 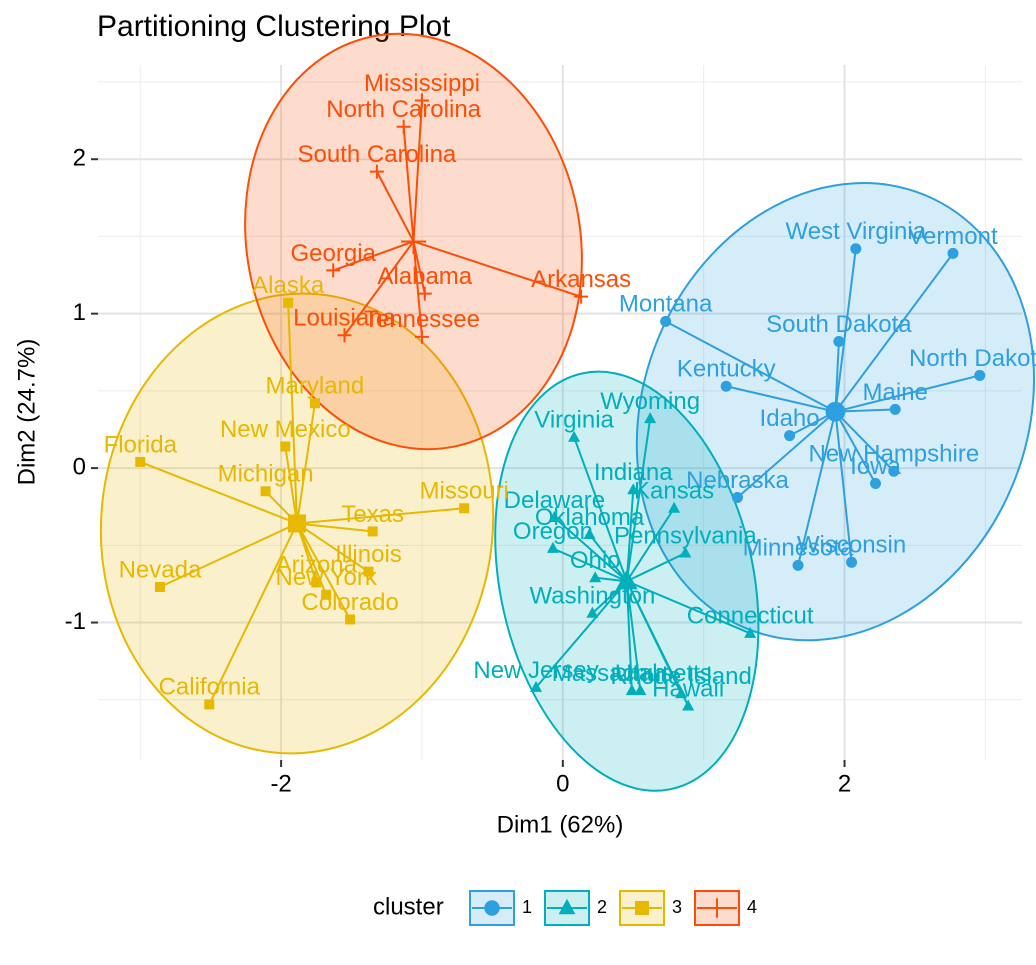 I want to click on chart-title: Partitioning Clustering Plot, so click(x=274, y=26).